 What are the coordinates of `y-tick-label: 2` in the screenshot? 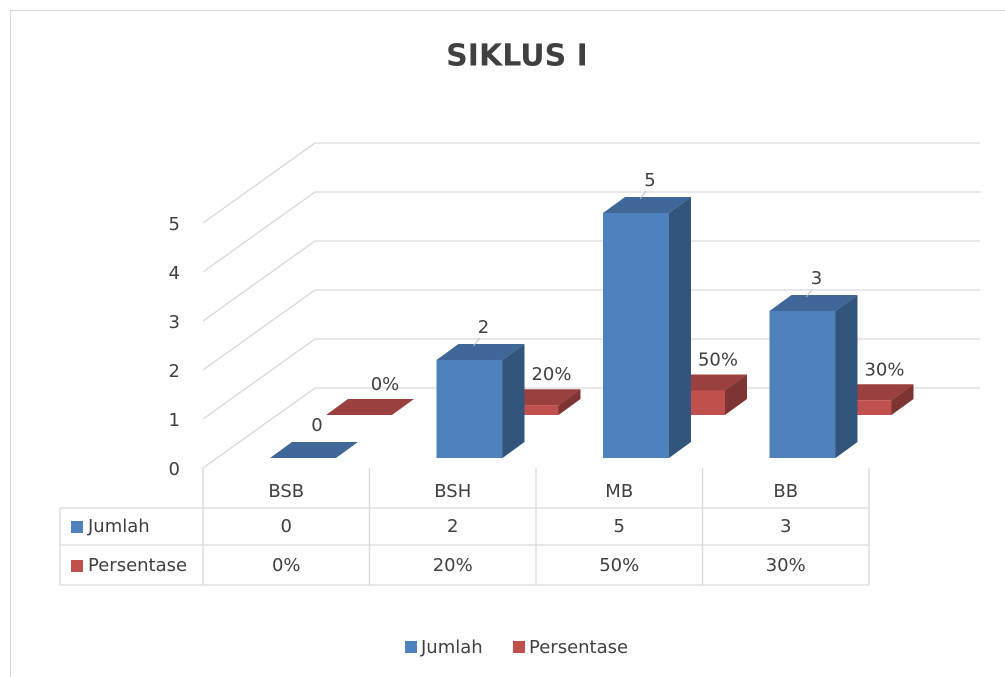 It's located at (174, 371).